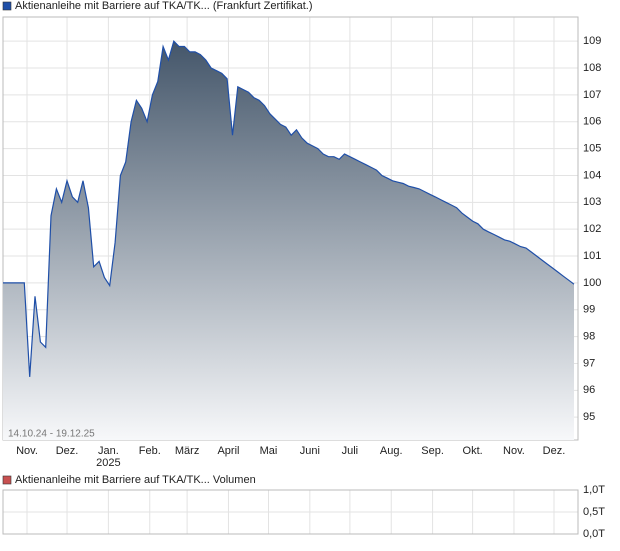  What do you see at coordinates (589, 337) in the screenshot?
I see `y-tick-label: 98` at bounding box center [589, 337].